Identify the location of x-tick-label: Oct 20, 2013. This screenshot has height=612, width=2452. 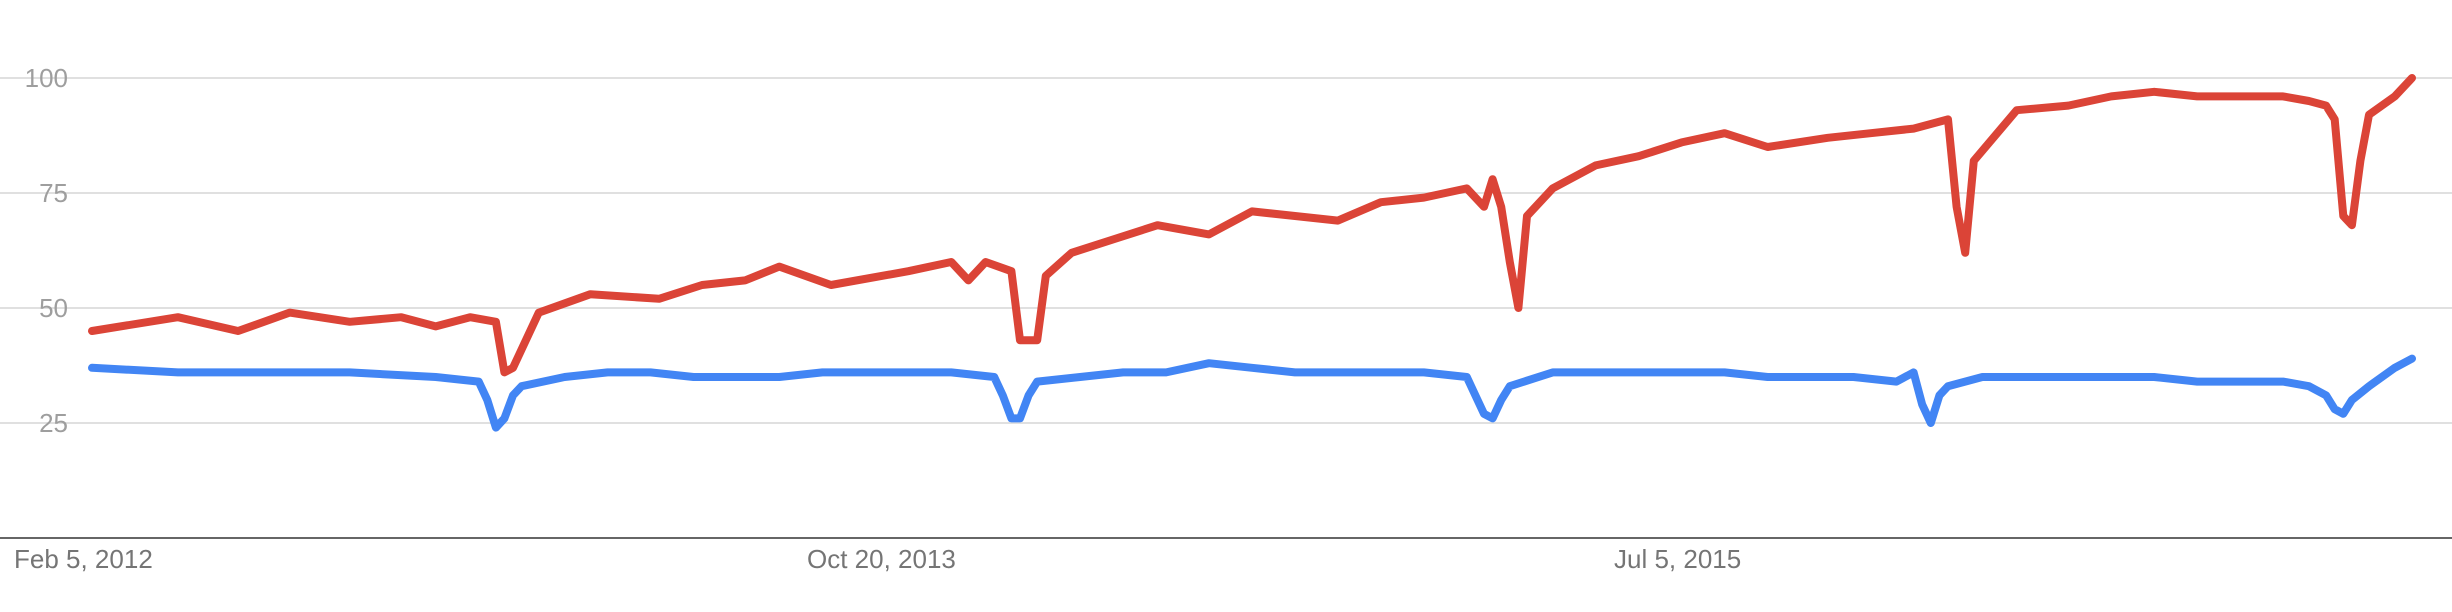
(881, 559).